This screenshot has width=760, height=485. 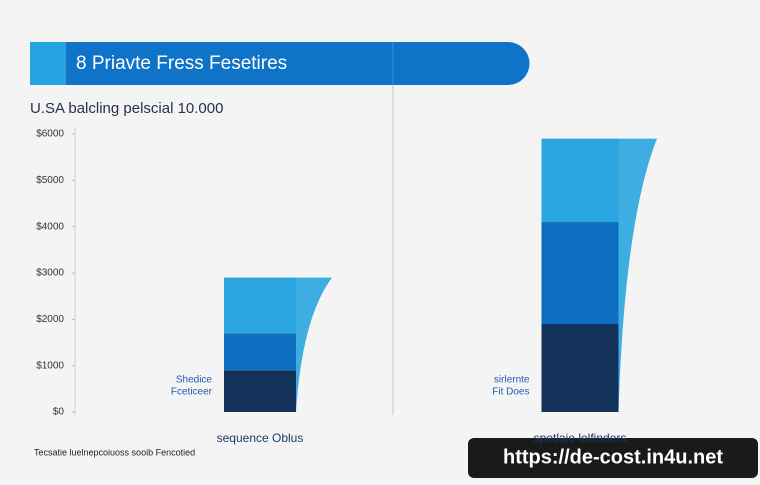 What do you see at coordinates (50, 365) in the screenshot?
I see `y-tick-label: $1000` at bounding box center [50, 365].